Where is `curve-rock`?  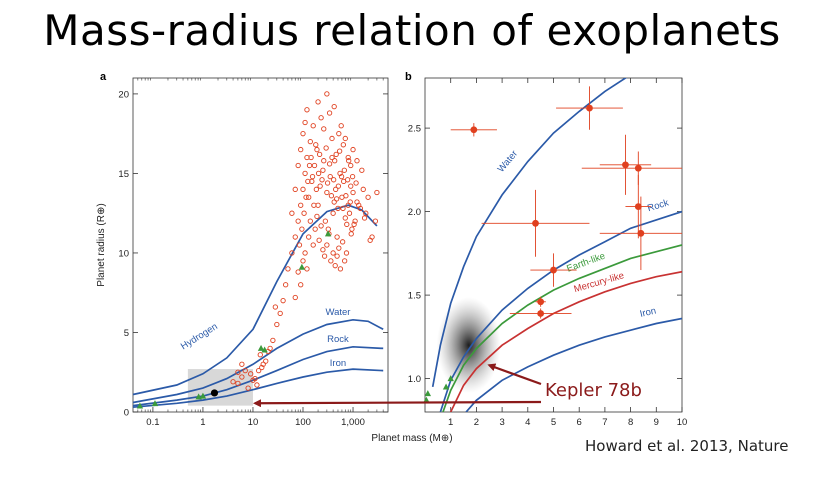 curve-rock is located at coordinates (258, 376).